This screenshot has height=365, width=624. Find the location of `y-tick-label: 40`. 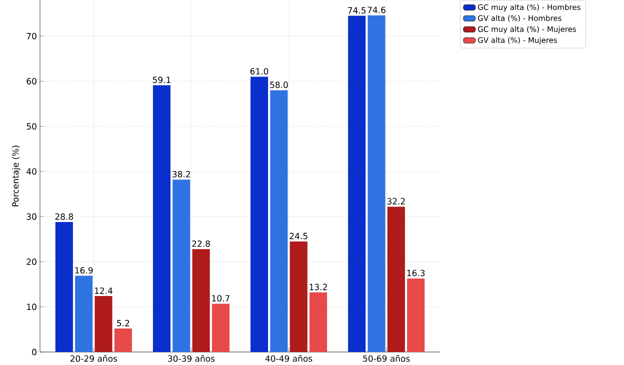

y-tick-label: 40 is located at coordinates (31, 171).